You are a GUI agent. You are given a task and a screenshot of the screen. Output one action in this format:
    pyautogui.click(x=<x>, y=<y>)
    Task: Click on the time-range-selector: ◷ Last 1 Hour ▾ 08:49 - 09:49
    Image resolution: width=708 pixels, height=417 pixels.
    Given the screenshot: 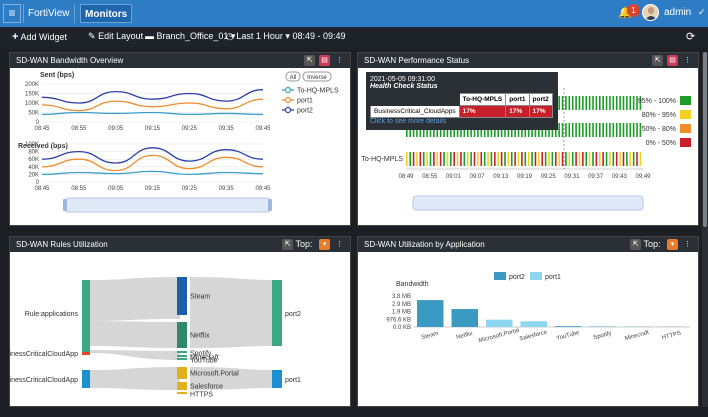 What is the action you would take?
    pyautogui.click(x=286, y=36)
    